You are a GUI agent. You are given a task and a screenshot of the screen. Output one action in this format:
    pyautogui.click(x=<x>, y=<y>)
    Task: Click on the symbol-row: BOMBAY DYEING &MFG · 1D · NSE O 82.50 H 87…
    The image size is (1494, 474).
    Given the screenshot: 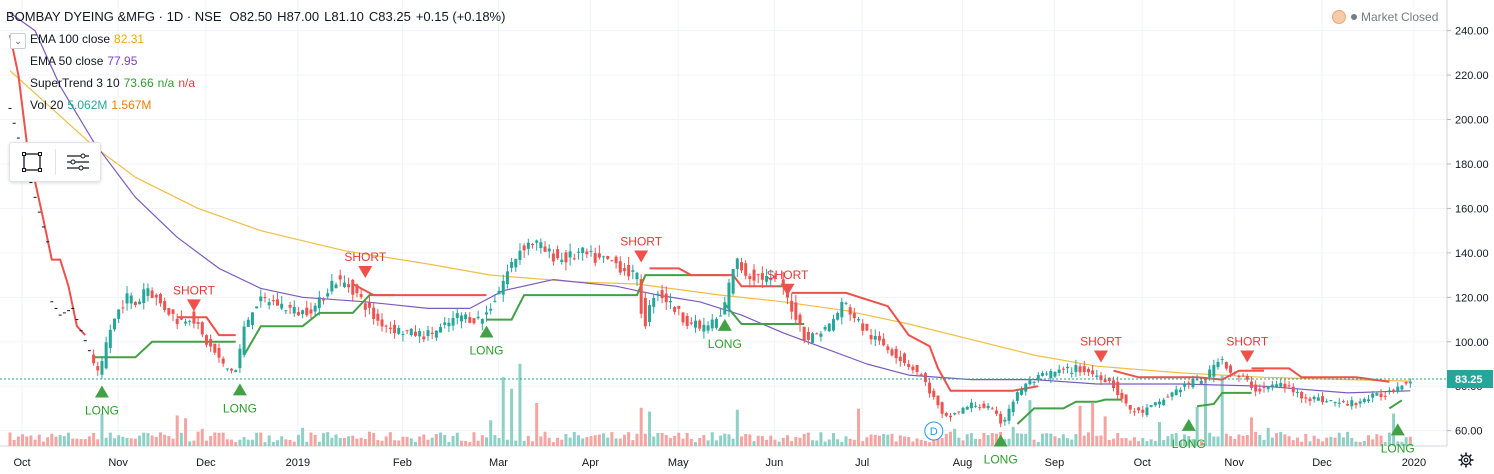 What is the action you would take?
    pyautogui.click(x=255, y=17)
    